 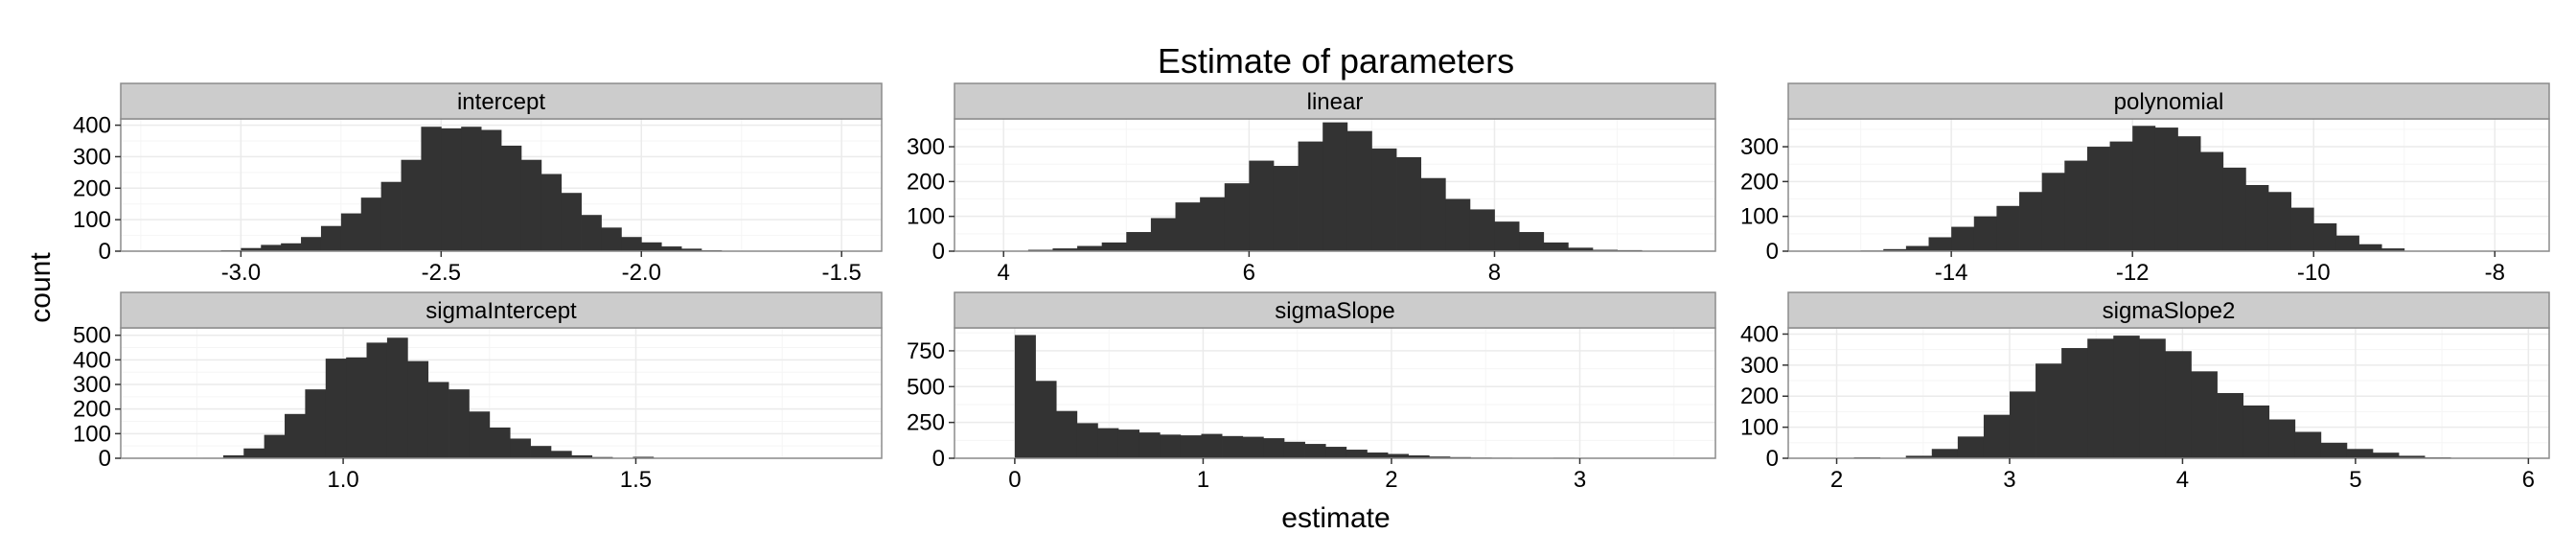 What do you see at coordinates (2528, 480) in the screenshot?
I see `x-tick-label: 6` at bounding box center [2528, 480].